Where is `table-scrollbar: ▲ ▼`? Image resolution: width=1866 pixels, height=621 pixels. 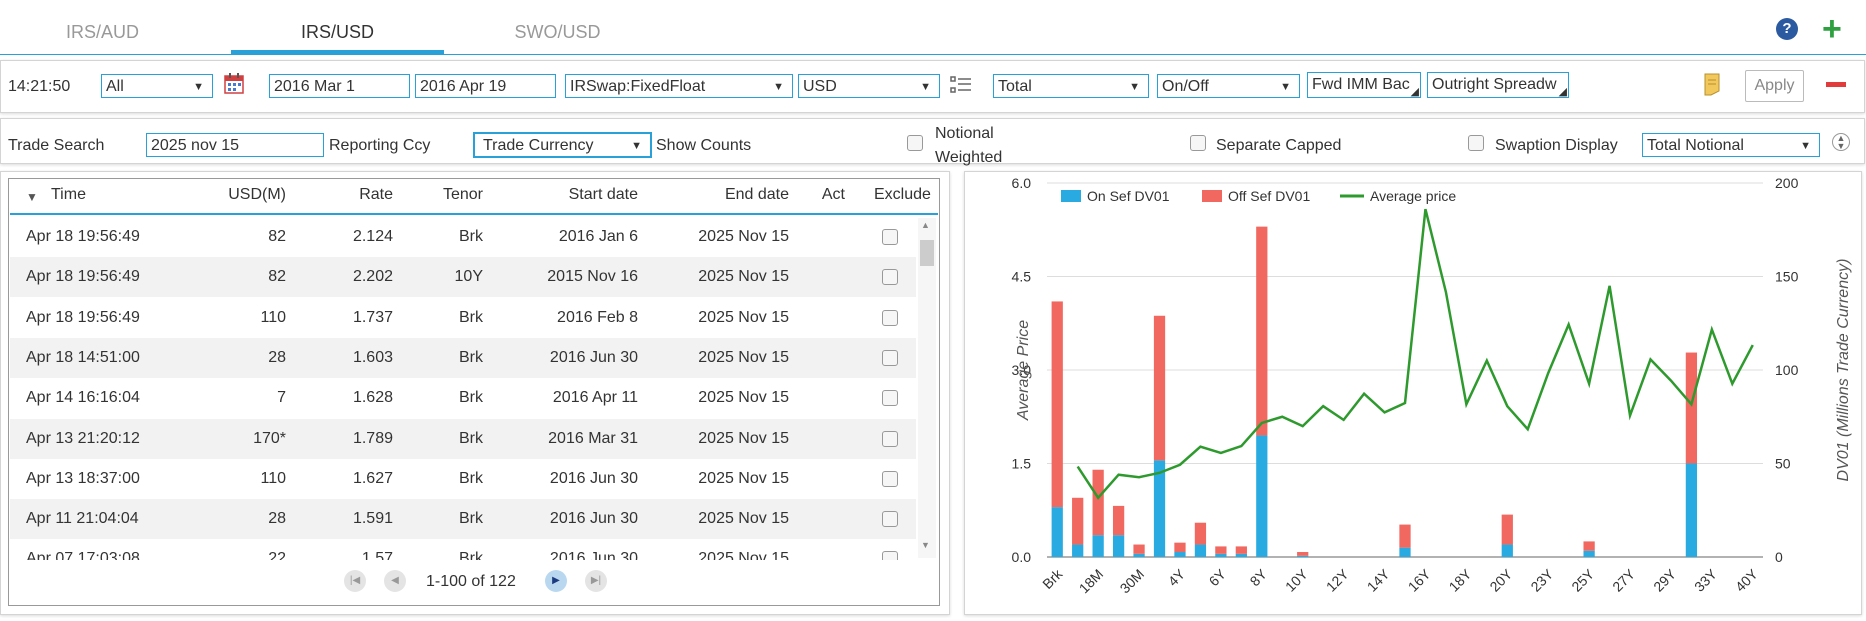
table-scrollbar: ▲ ▼ is located at coordinates (927, 388).